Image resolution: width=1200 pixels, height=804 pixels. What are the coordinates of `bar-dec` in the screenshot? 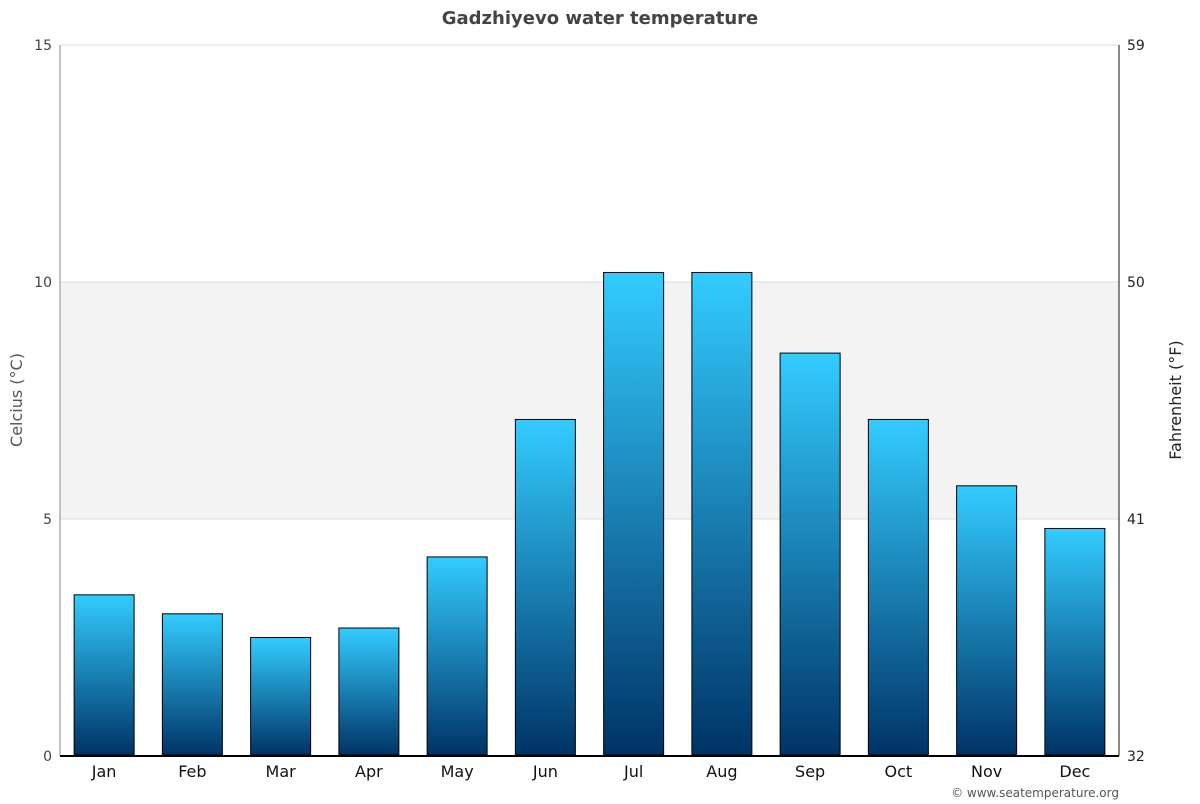 It's located at (1075, 641).